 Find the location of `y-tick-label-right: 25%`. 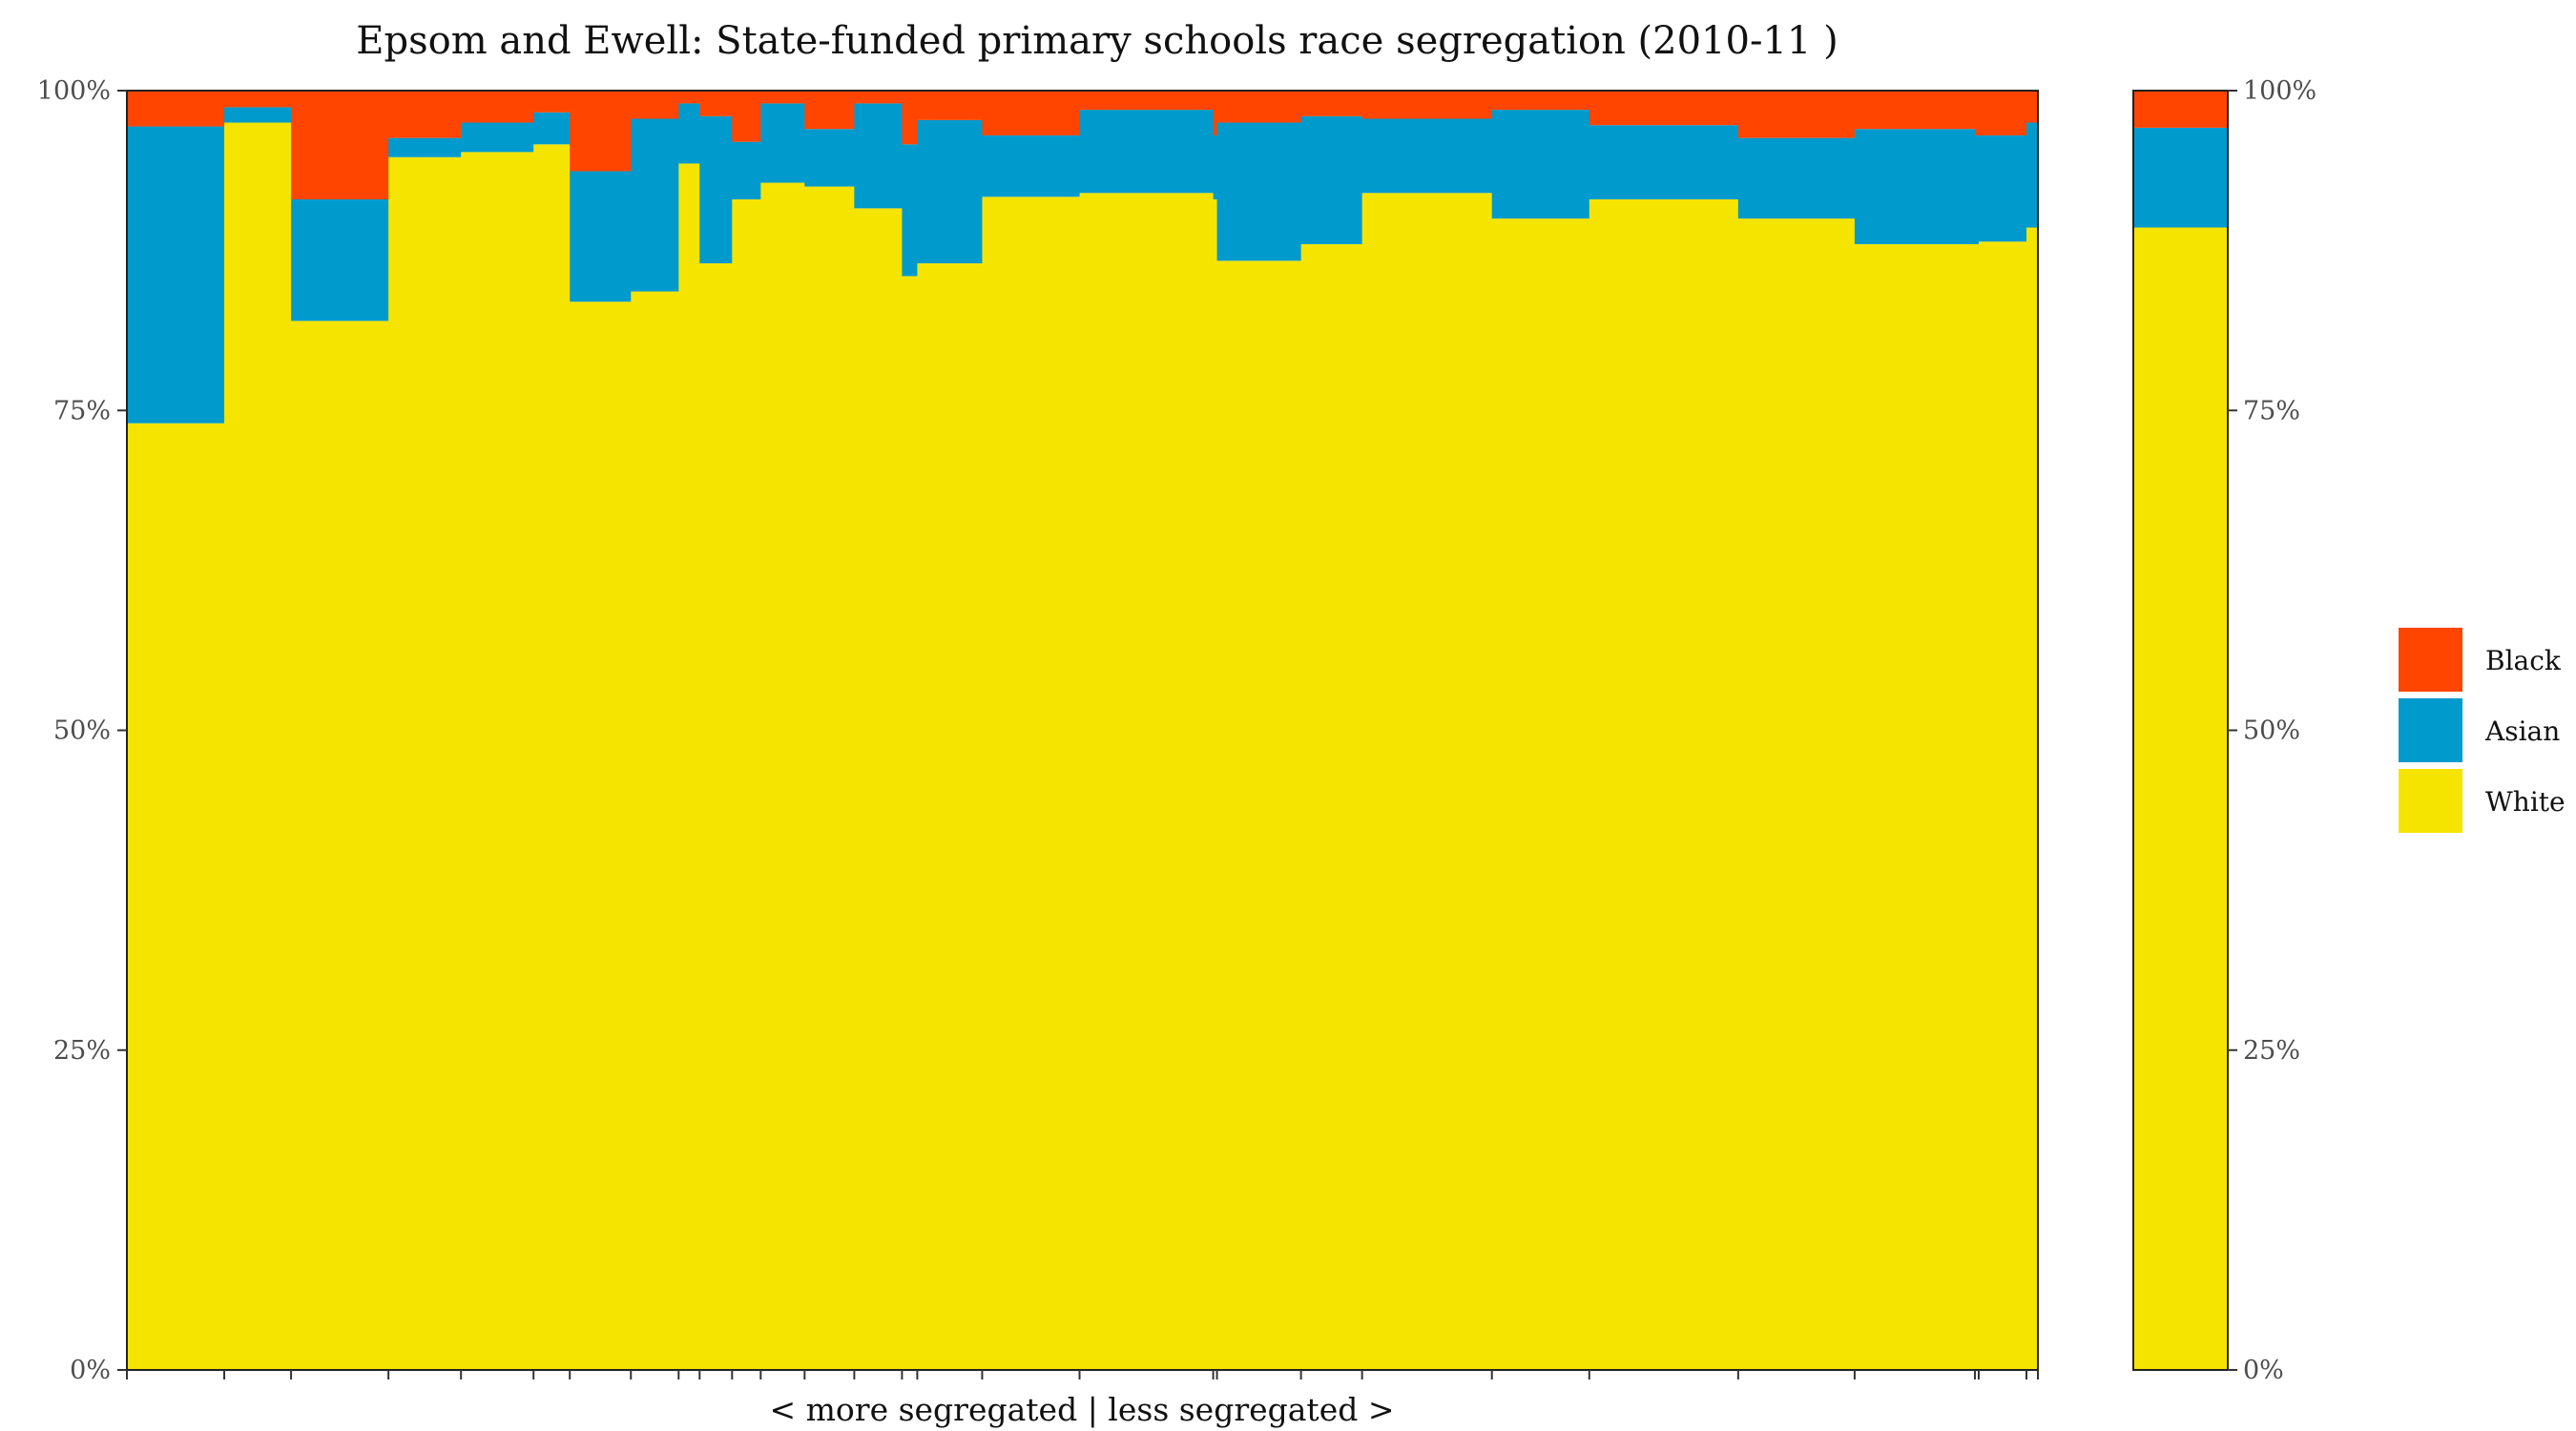

y-tick-label-right: 25% is located at coordinates (2271, 1051).